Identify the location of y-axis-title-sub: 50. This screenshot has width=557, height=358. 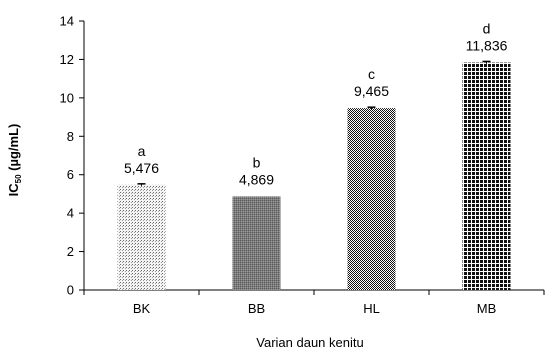
(18, 178).